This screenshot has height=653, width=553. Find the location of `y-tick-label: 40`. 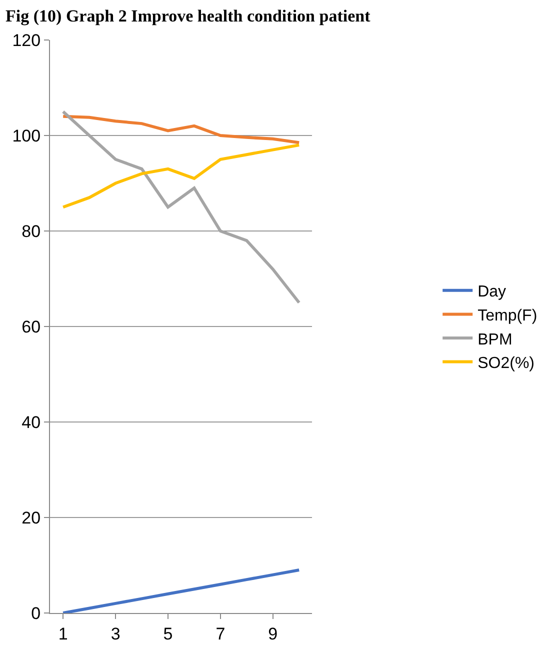

y-tick-label: 40 is located at coordinates (31, 422).